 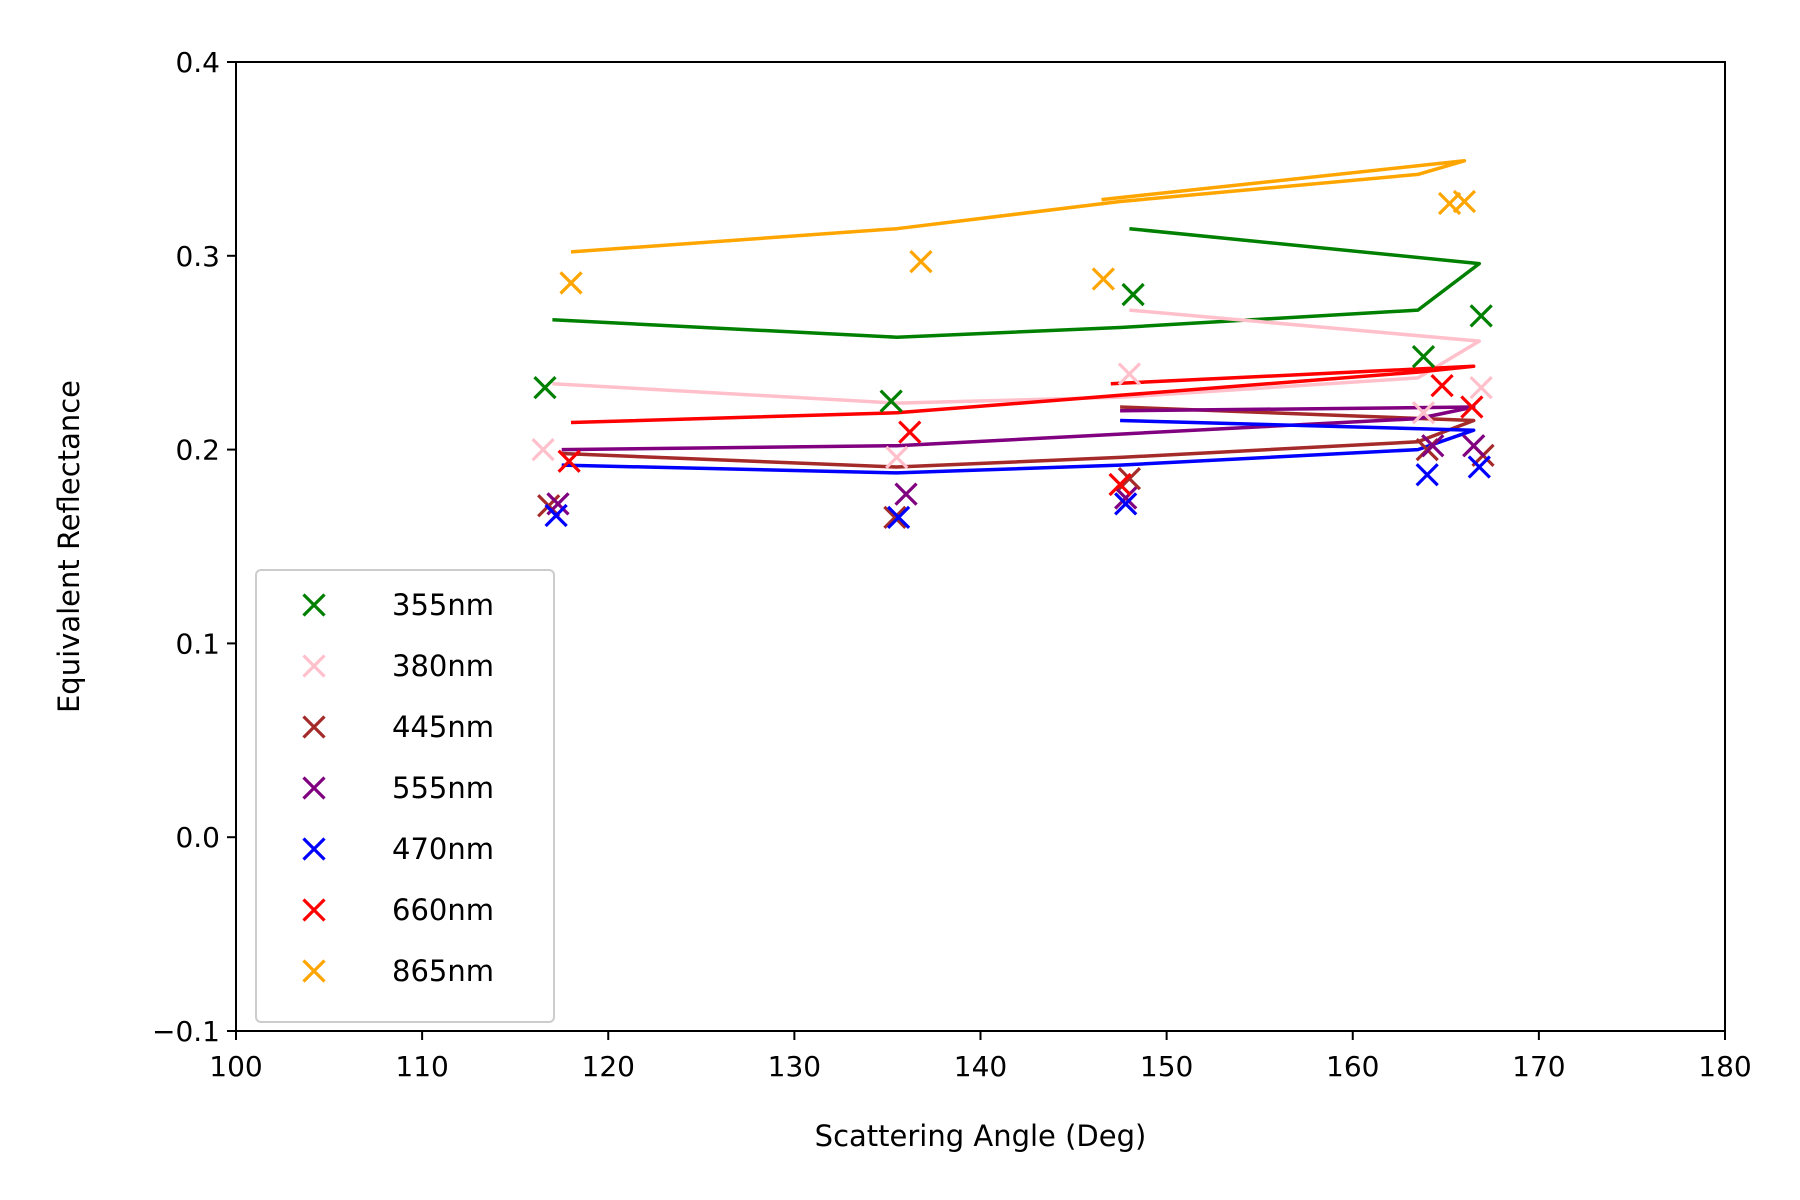 What do you see at coordinates (443, 788) in the screenshot?
I see `legend-label: 555nm` at bounding box center [443, 788].